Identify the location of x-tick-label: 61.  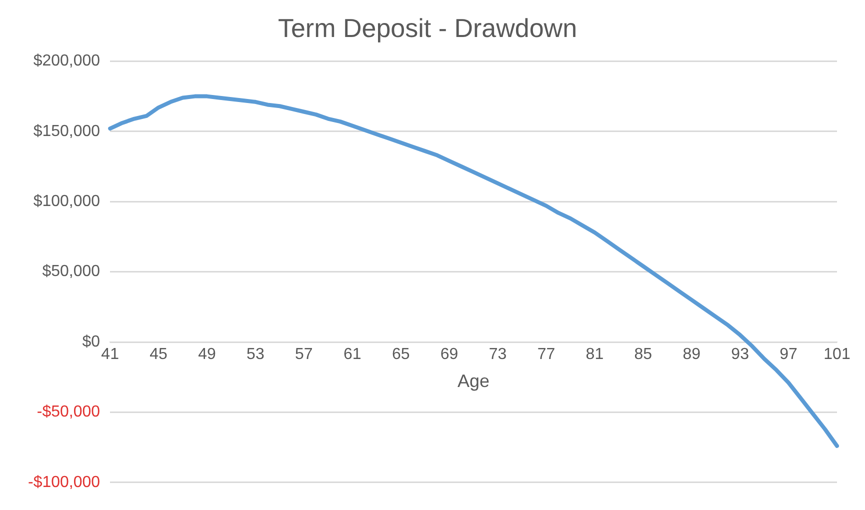
(352, 355).